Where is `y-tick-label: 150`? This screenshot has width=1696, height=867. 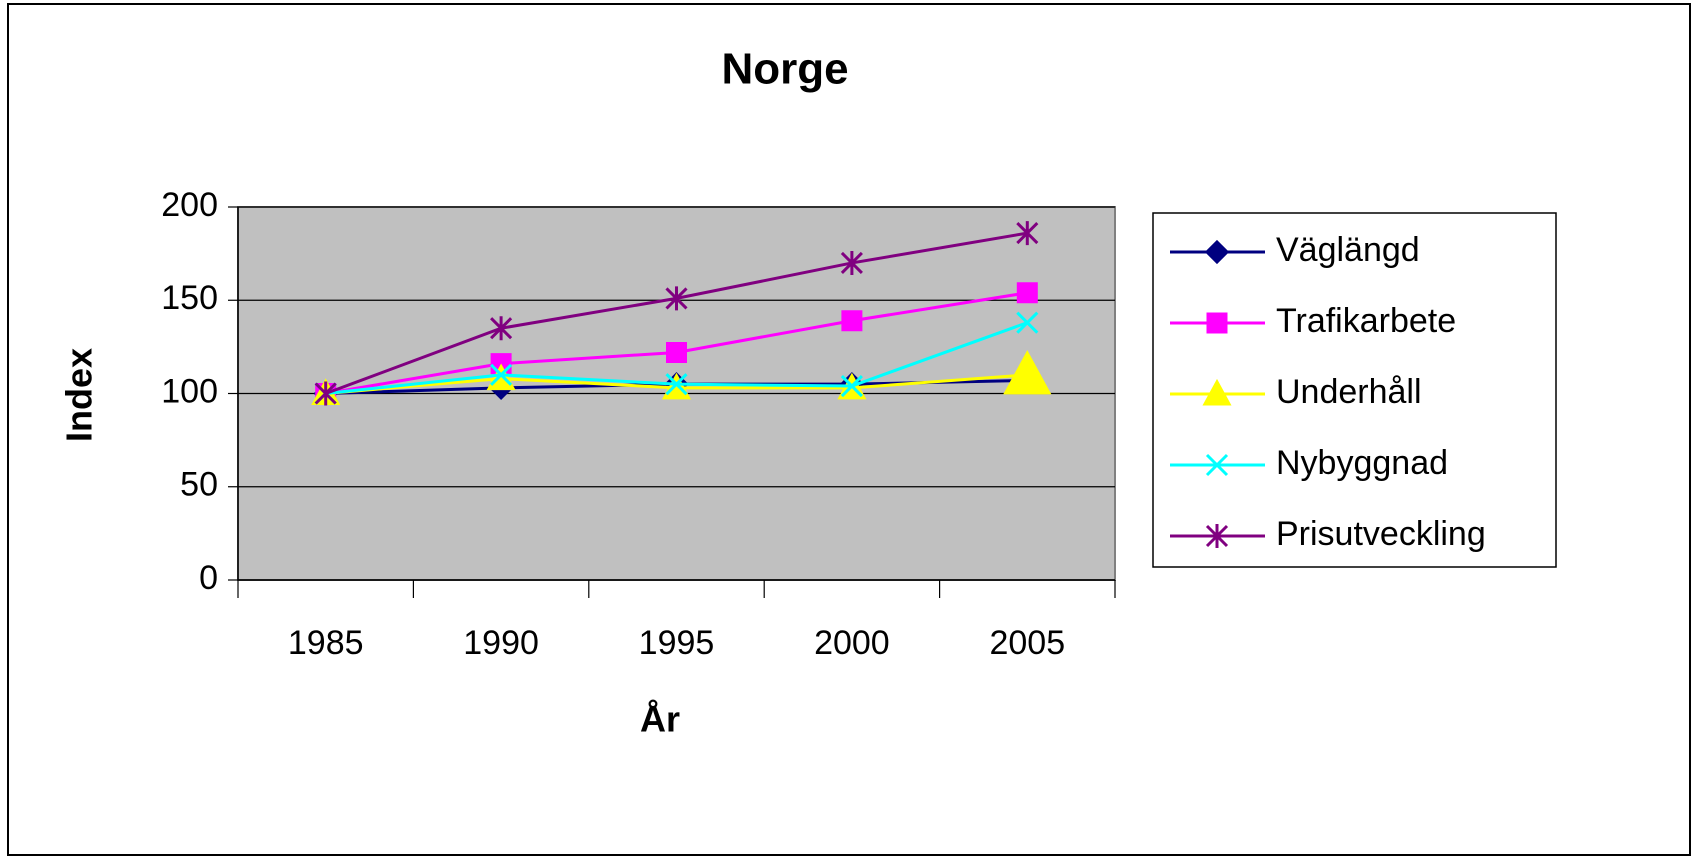
y-tick-label: 150 is located at coordinates (189, 298).